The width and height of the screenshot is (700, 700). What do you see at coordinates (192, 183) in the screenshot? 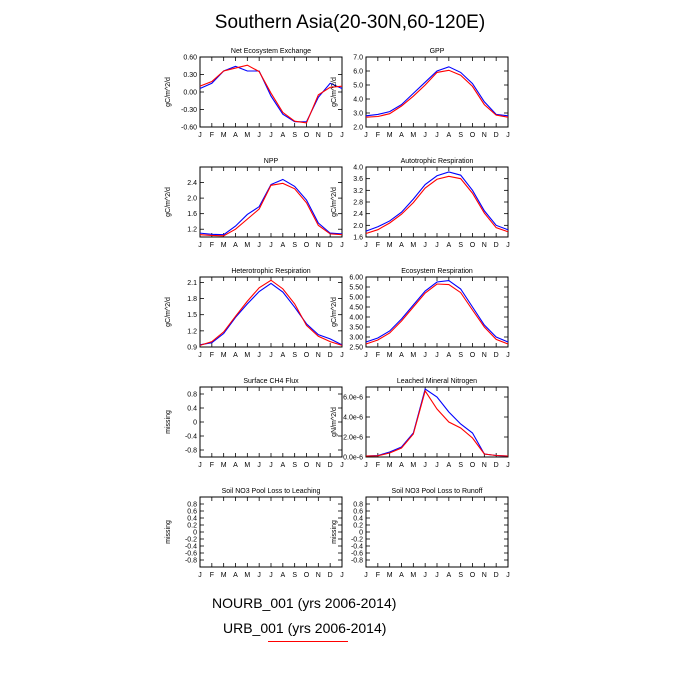
I see `y-tick-label: 2.4` at bounding box center [192, 183].